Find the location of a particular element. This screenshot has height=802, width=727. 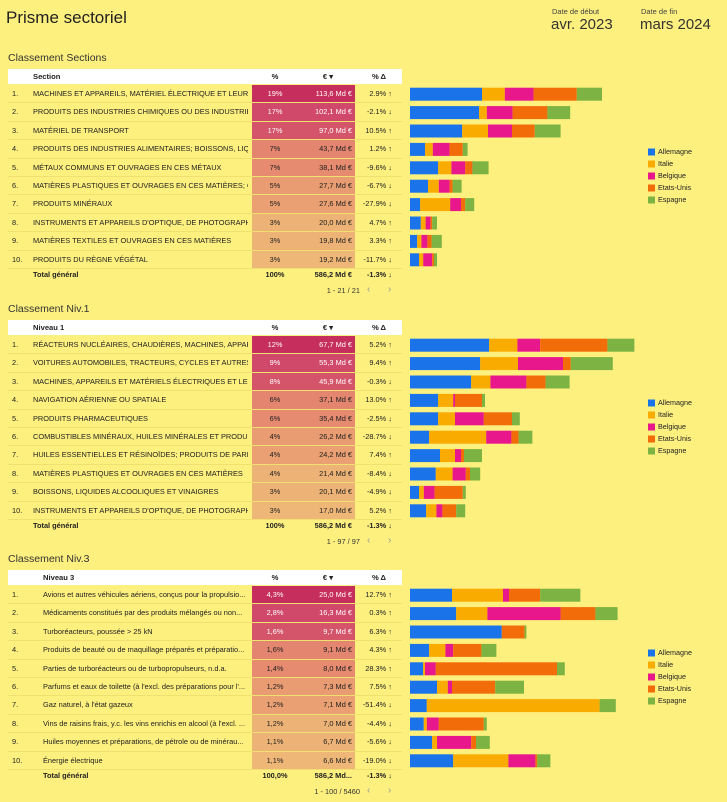

date-label: Date de fin is located at coordinates (659, 11).